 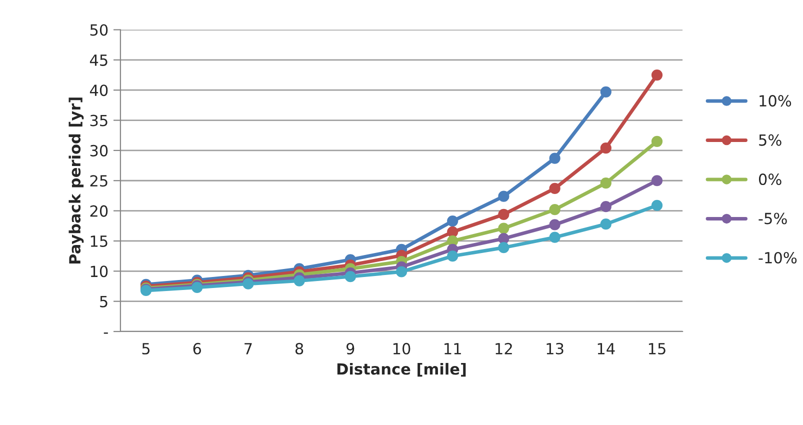 What do you see at coordinates (99, 181) in the screenshot?
I see `y-tick-label: 25` at bounding box center [99, 181].